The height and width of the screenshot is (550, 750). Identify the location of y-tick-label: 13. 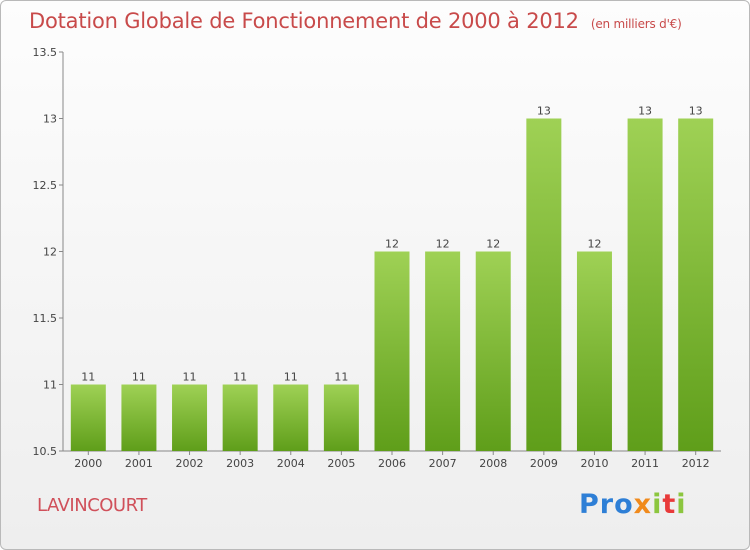
(50, 119).